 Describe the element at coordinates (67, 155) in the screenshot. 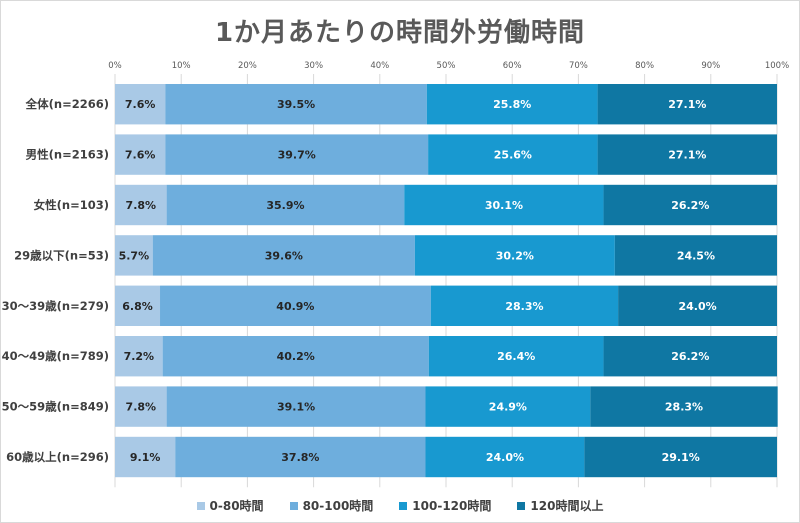

I see `category-label: 男性(n=2163)` at that location.